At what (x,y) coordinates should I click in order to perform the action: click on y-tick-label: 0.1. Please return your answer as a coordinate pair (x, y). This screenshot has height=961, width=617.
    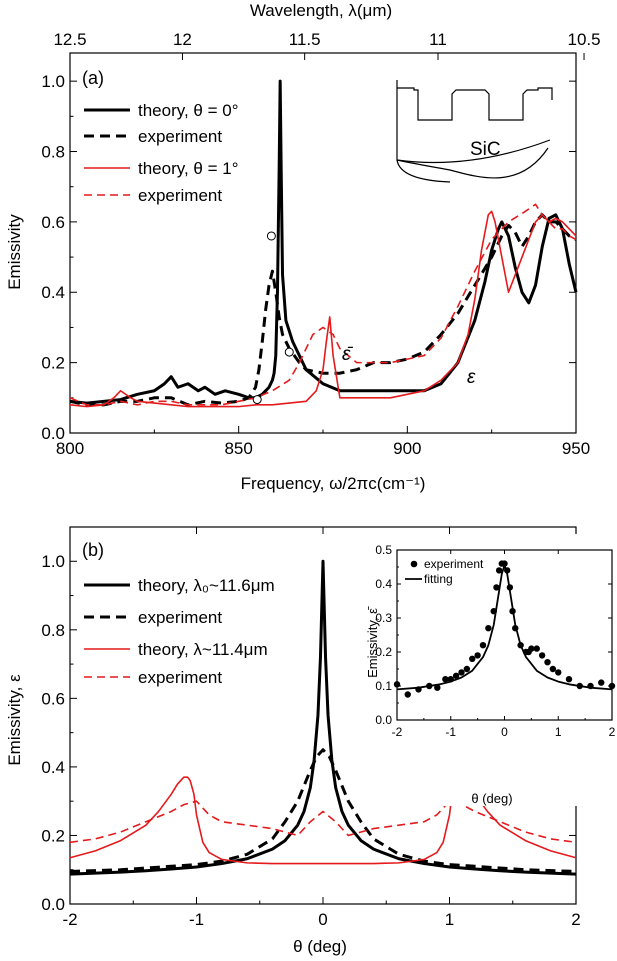
    Looking at the image, I should click on (383, 686).